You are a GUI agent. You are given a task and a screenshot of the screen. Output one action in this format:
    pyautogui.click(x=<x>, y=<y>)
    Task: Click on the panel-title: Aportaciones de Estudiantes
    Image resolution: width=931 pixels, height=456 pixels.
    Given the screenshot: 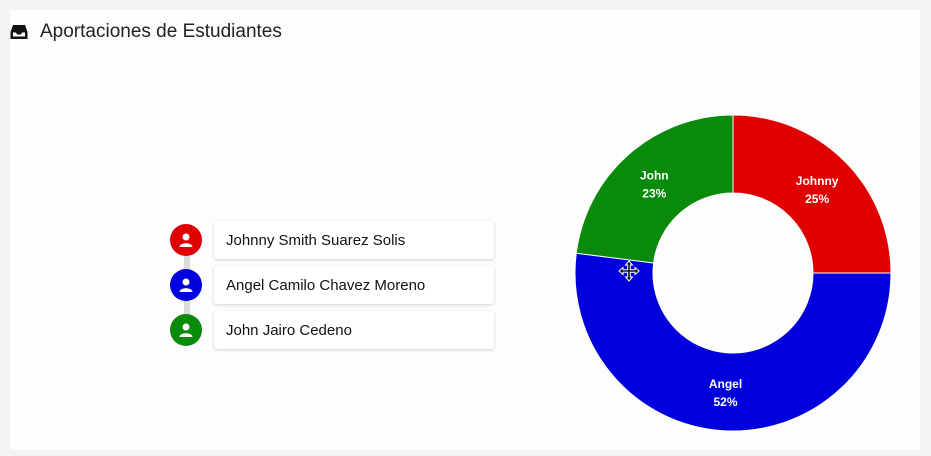 What is the action you would take?
    pyautogui.click(x=161, y=31)
    